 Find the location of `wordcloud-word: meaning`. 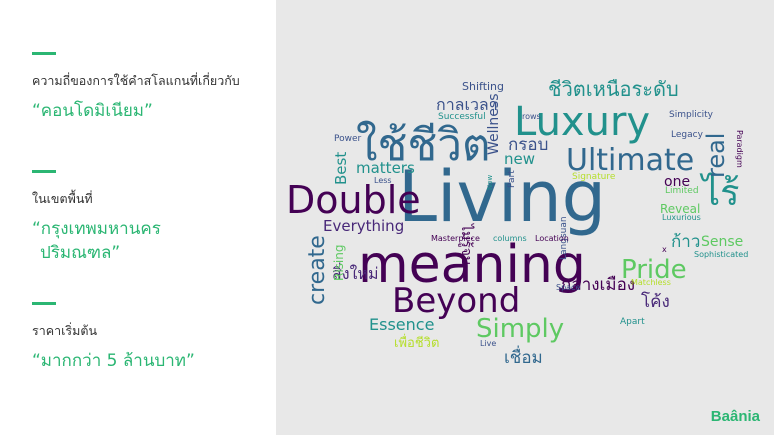

wordcloud-word: meaning is located at coordinates (472, 265).